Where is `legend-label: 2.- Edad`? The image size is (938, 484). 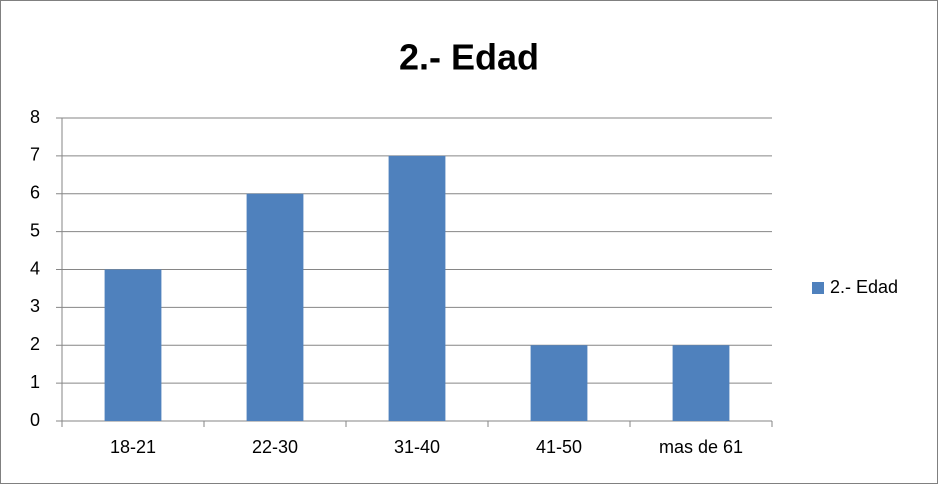
legend-label: 2.- Edad is located at coordinates (864, 287).